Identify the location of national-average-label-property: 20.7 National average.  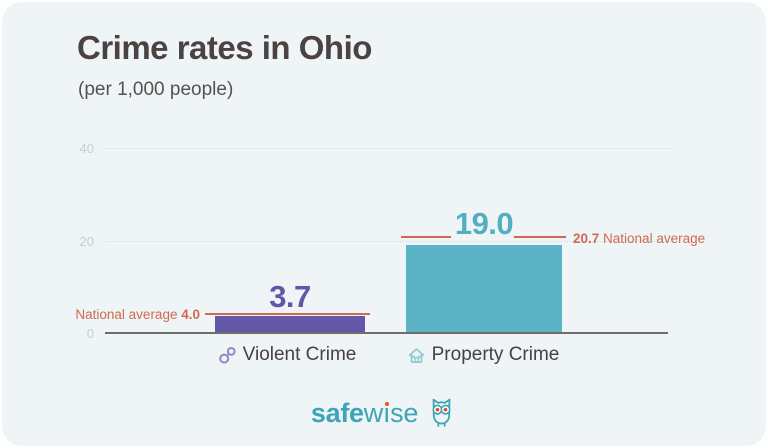
(639, 238).